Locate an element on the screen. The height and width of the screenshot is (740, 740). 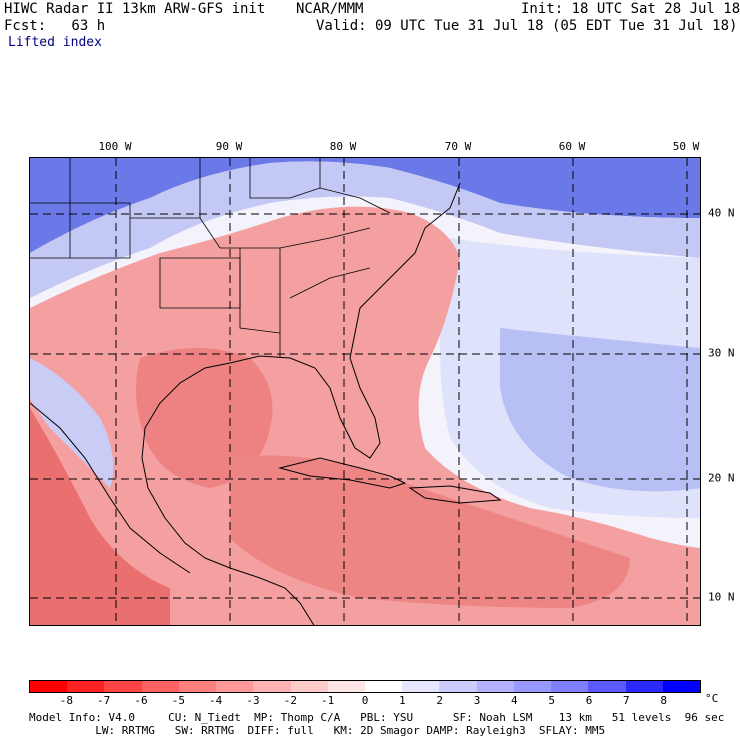
unstable-core-caribbean is located at coordinates (430, 531).